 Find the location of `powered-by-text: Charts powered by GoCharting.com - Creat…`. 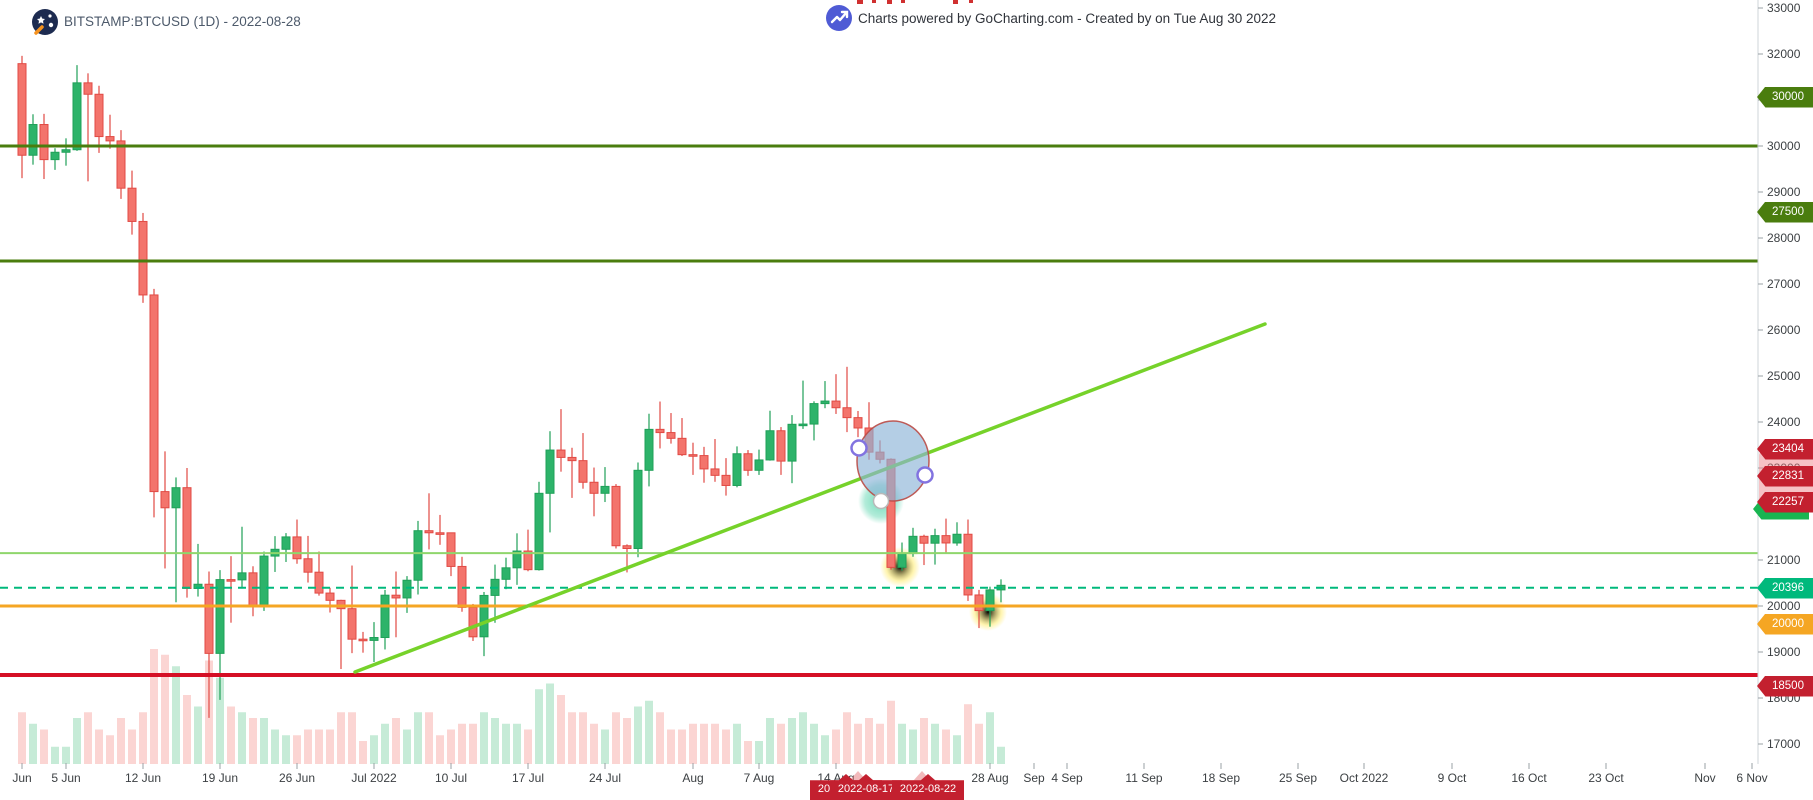

powered-by-text: Charts powered by GoCharting.com - Creat… is located at coordinates (1067, 18).